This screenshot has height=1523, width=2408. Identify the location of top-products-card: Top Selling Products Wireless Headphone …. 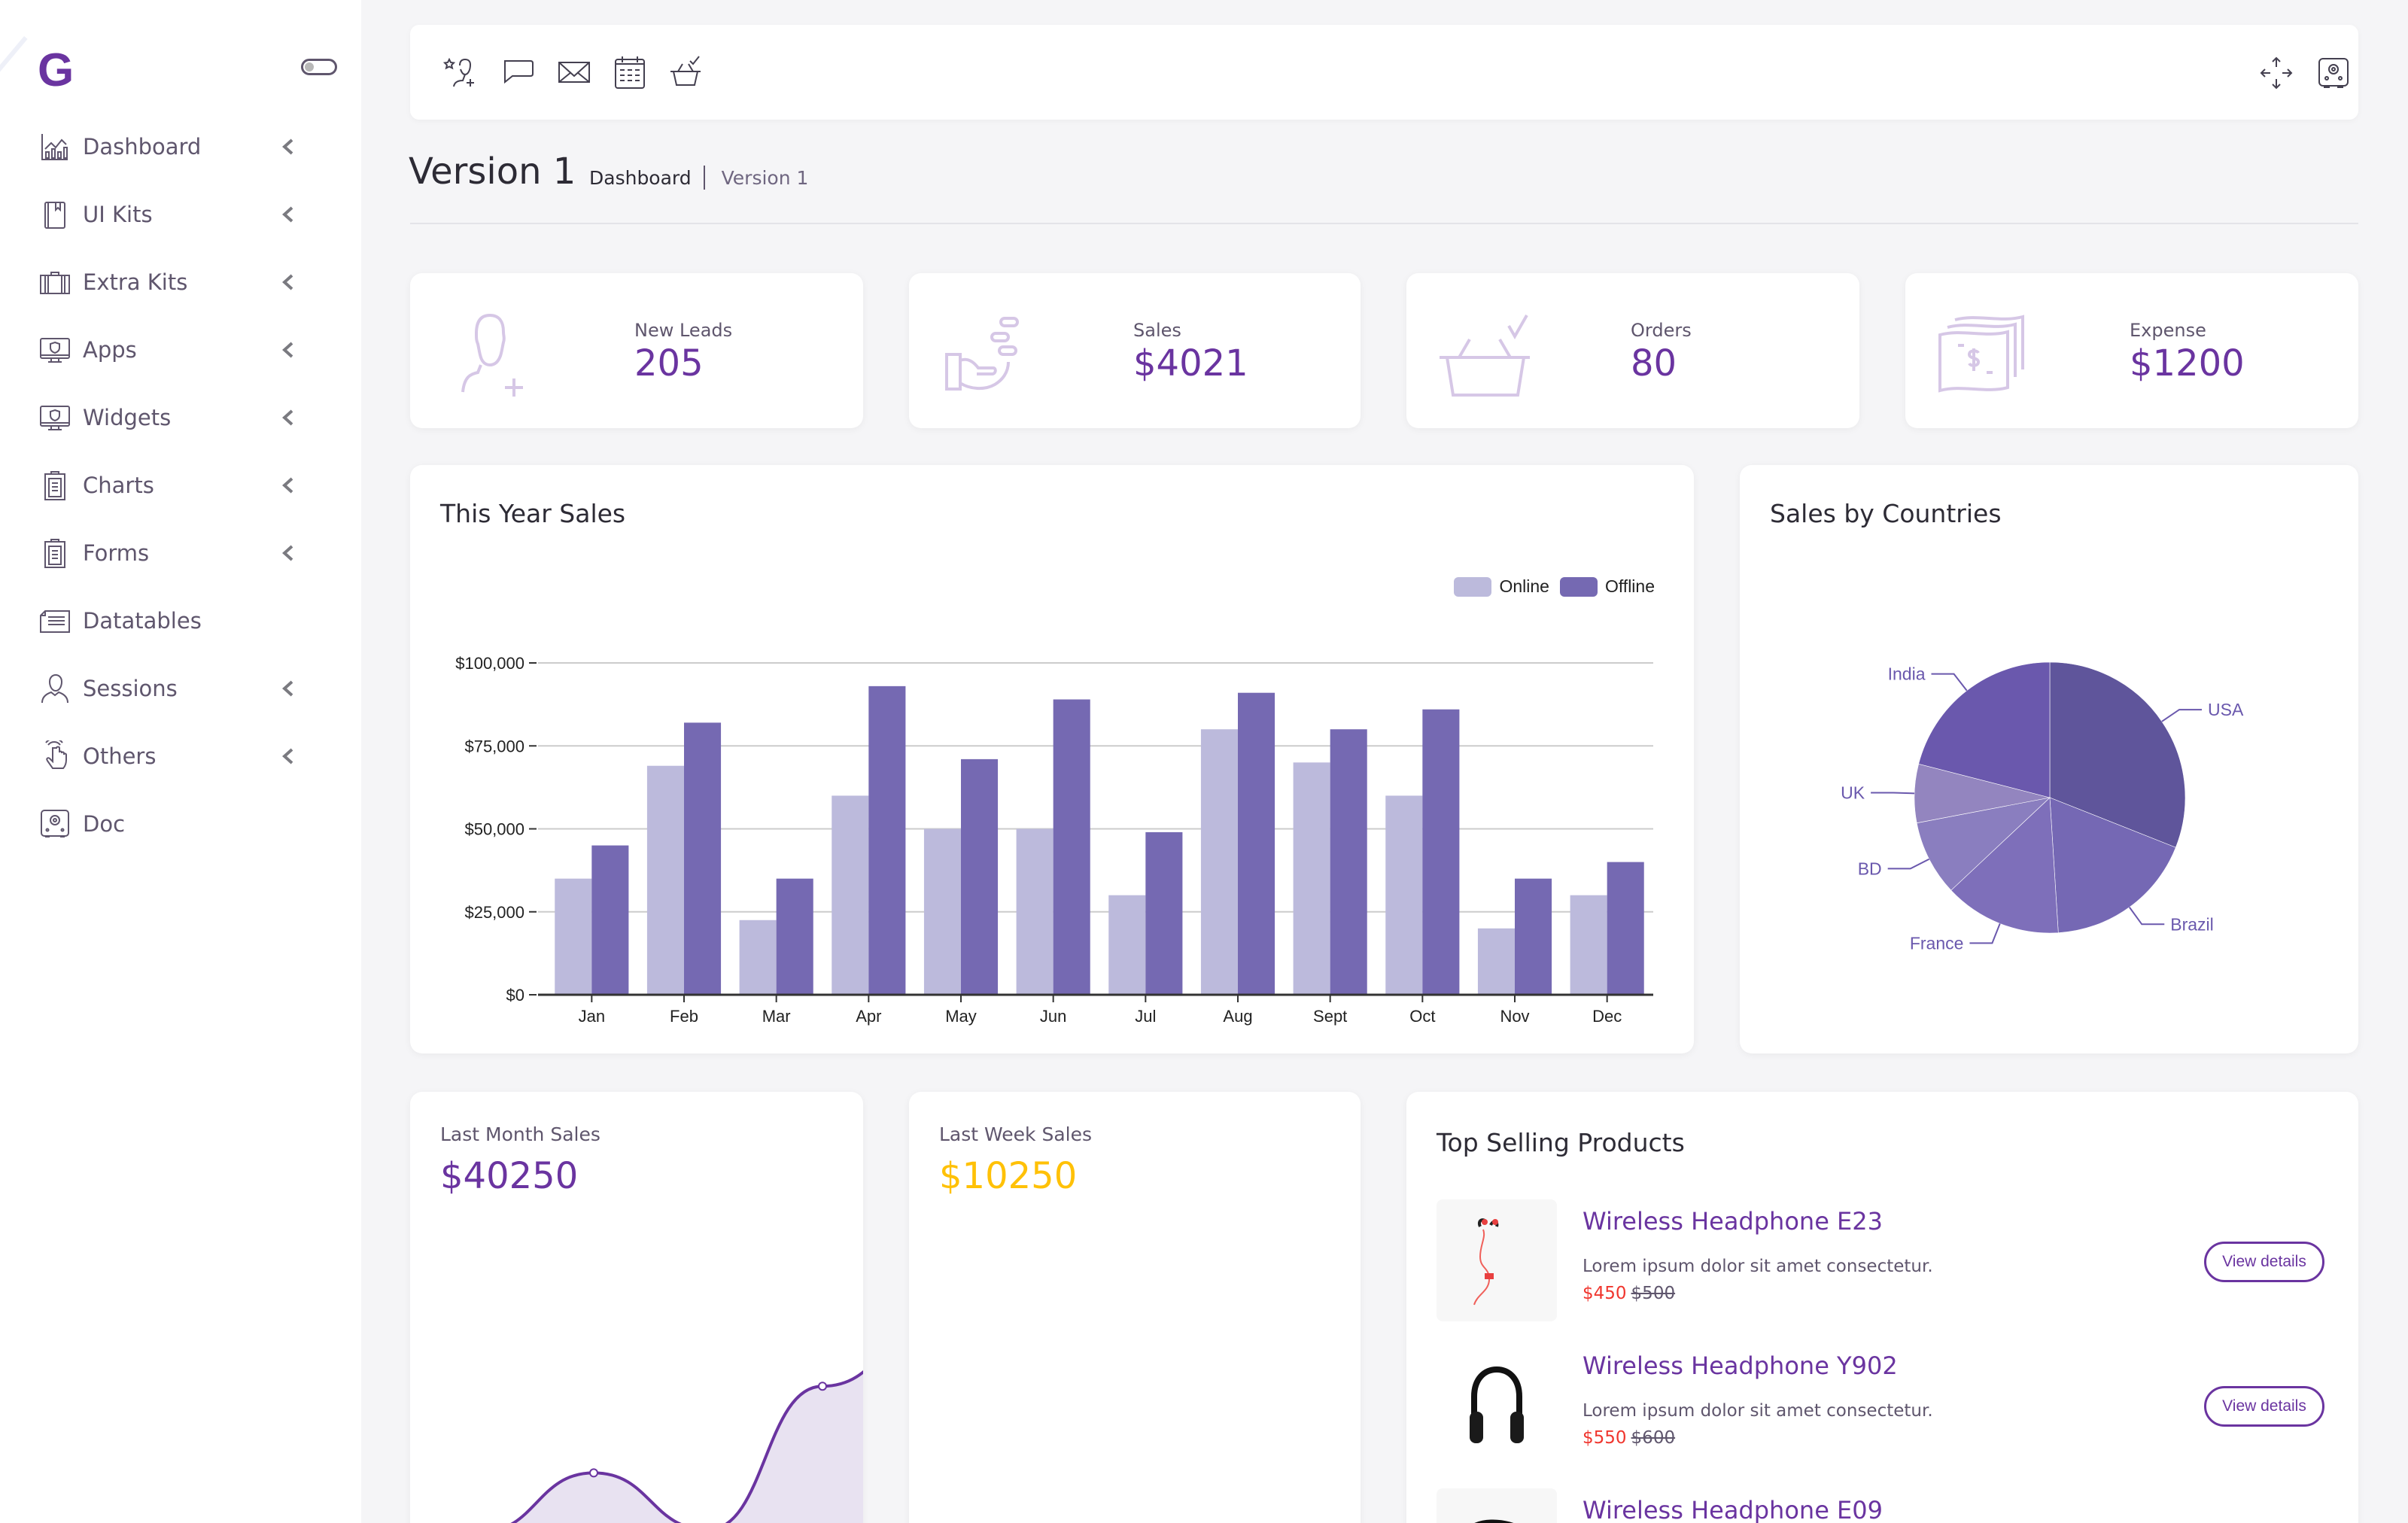
(1882, 1307).